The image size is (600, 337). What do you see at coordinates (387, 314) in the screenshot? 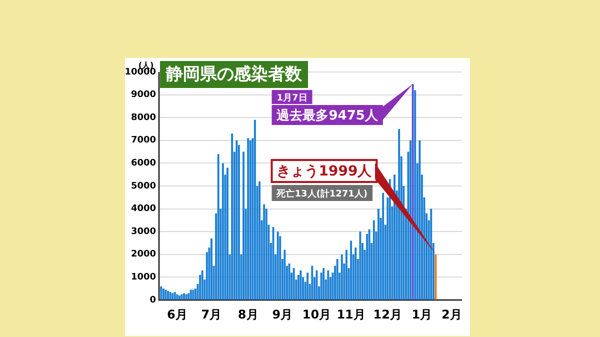
I see `x-tick-label: 12月` at bounding box center [387, 314].